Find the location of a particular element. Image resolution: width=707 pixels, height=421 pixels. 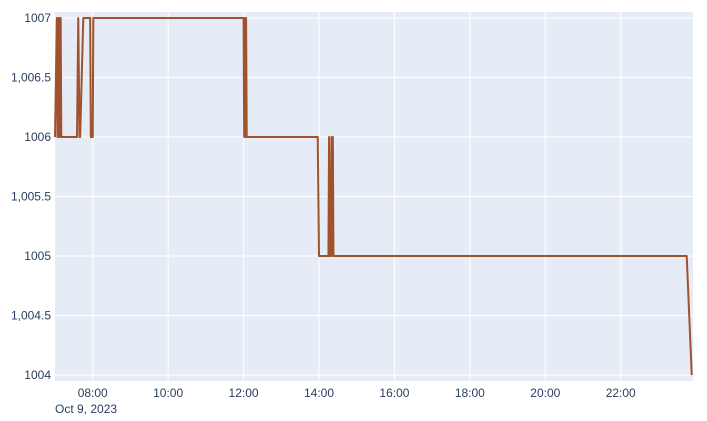

x-tick-label: 22:00 is located at coordinates (621, 393).